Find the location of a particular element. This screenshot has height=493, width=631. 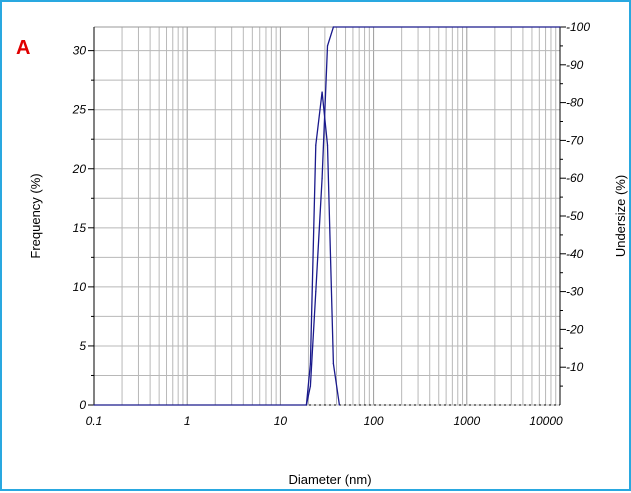

y2-tick-label: -10 is located at coordinates (575, 367).